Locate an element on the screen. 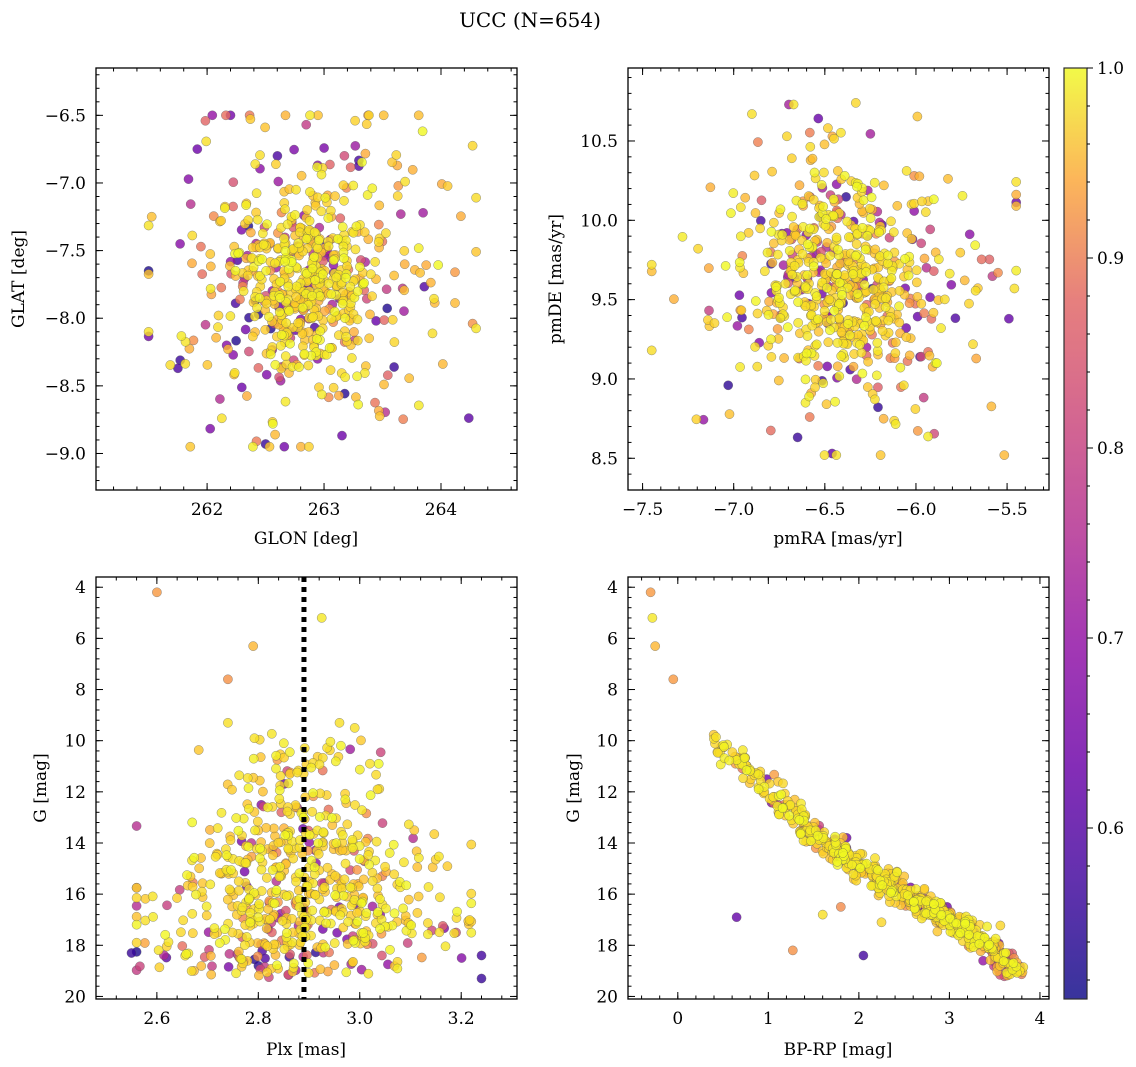  y-tick-label: 9.0 is located at coordinates (604, 380).